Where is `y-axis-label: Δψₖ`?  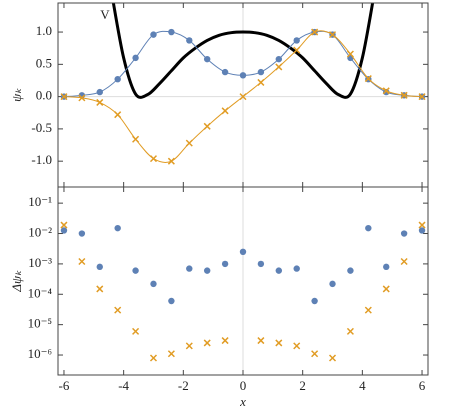 y-axis-label: Δψₖ is located at coordinates (16, 281).